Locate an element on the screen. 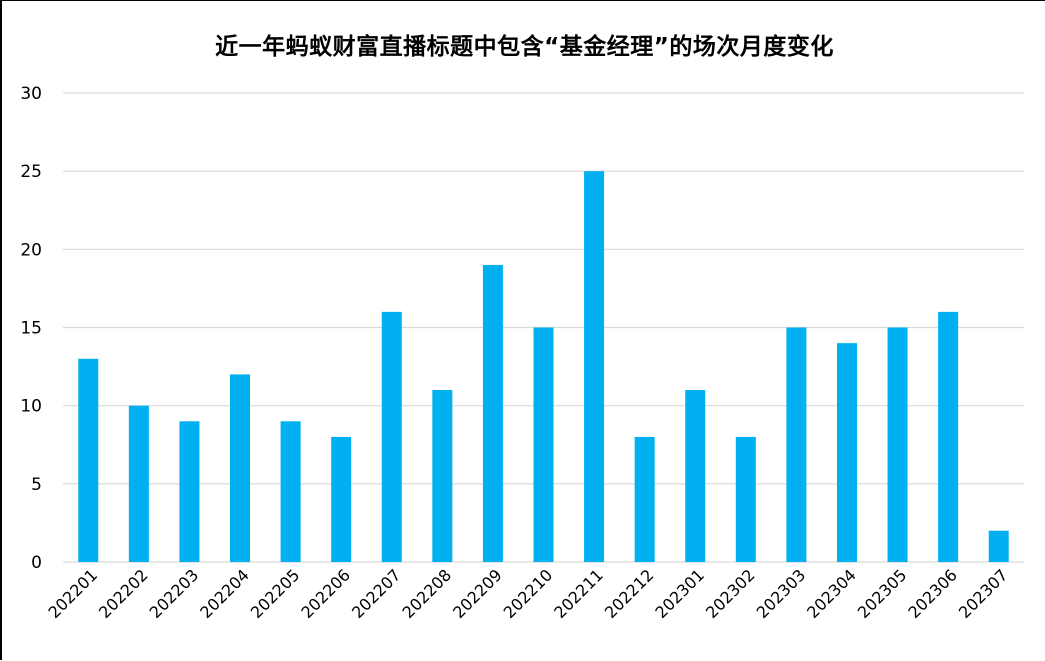 This screenshot has width=1045, height=661. y-tick-label: 25 is located at coordinates (31, 172).